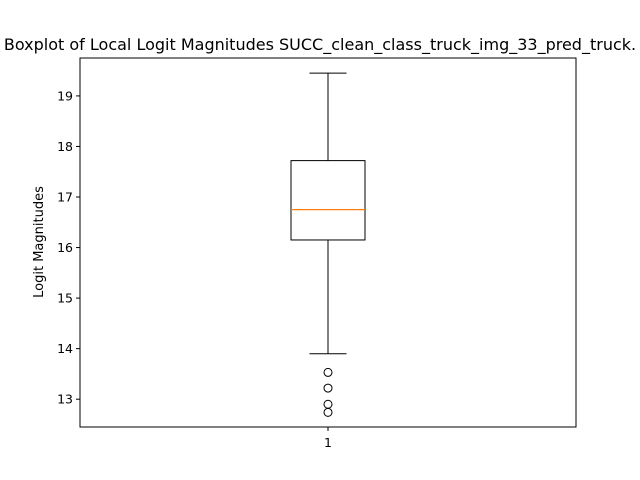 The height and width of the screenshot is (480, 640). What do you see at coordinates (328, 442) in the screenshot?
I see `x-tick-label: 1` at bounding box center [328, 442].